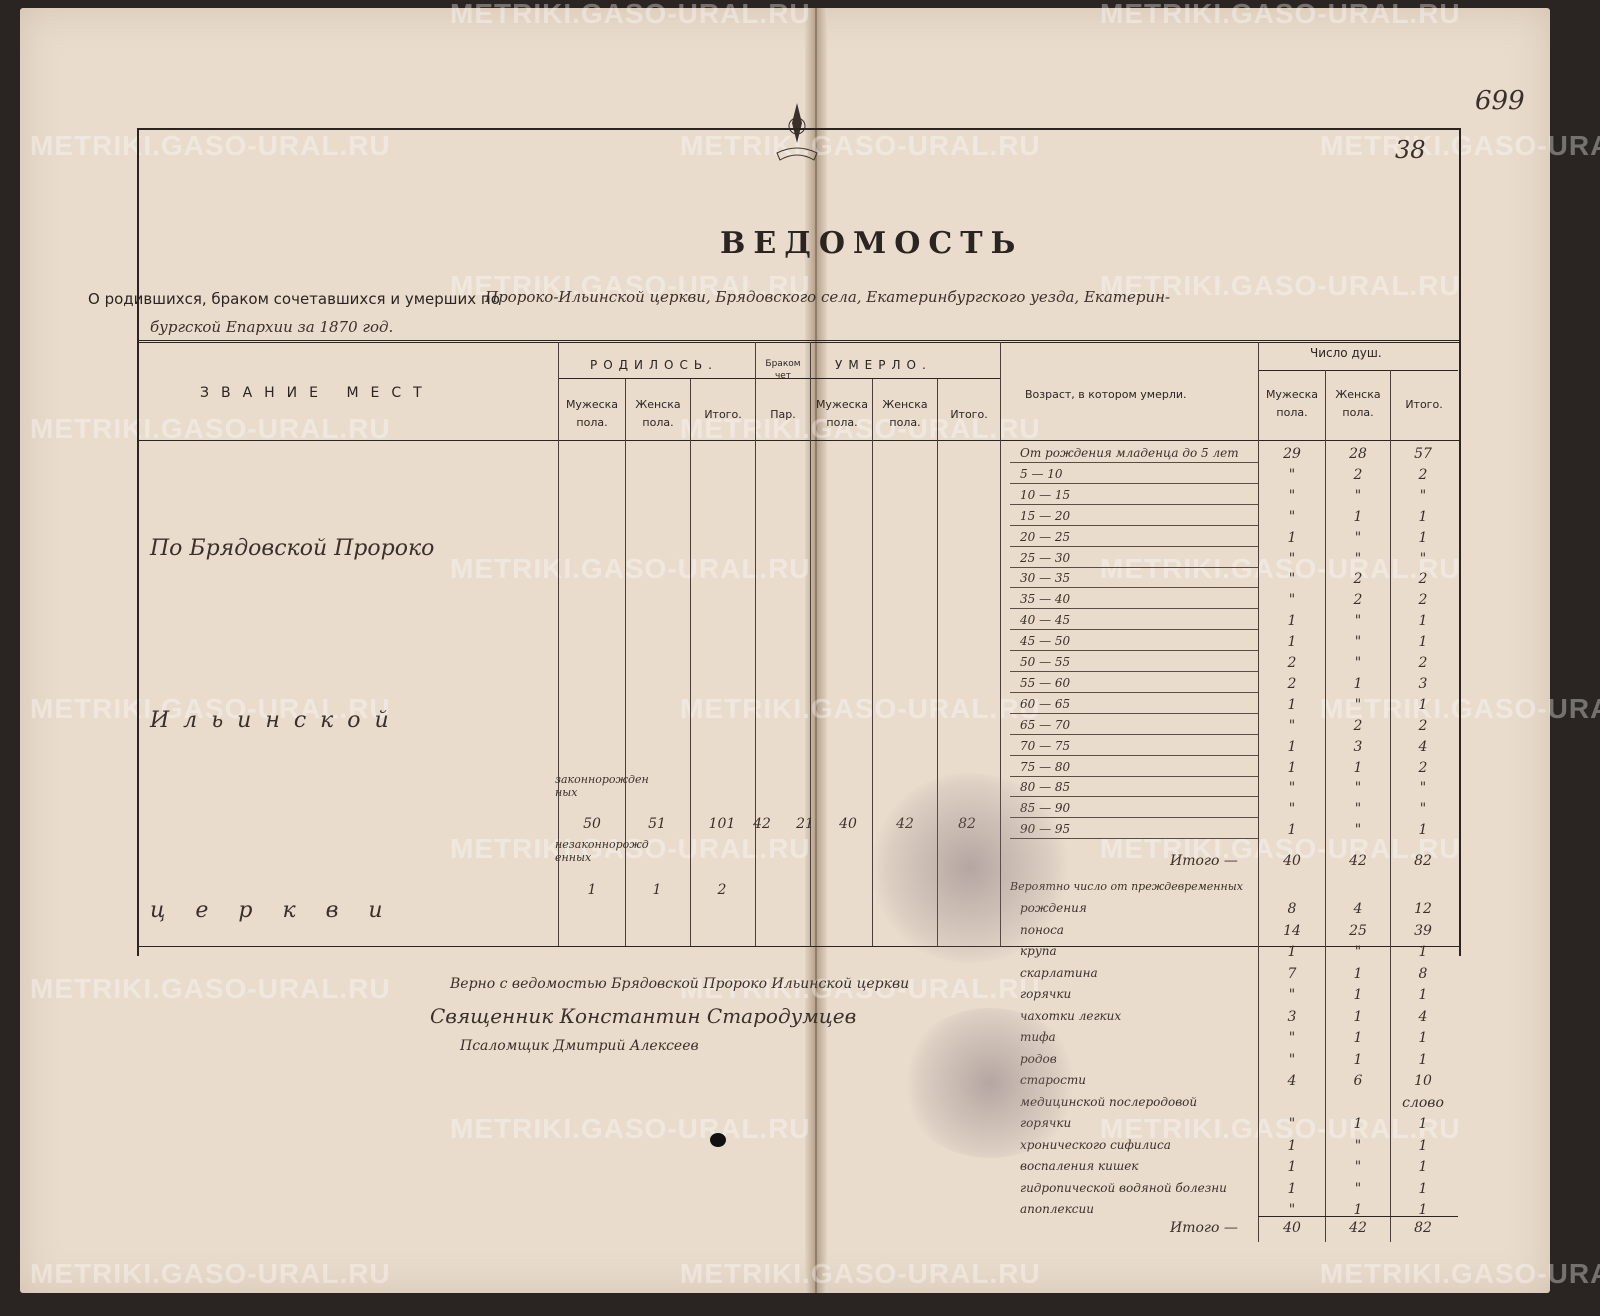  Describe the element at coordinates (592, 890) in the screenshot. I see `births-illegit-male: 1` at that location.